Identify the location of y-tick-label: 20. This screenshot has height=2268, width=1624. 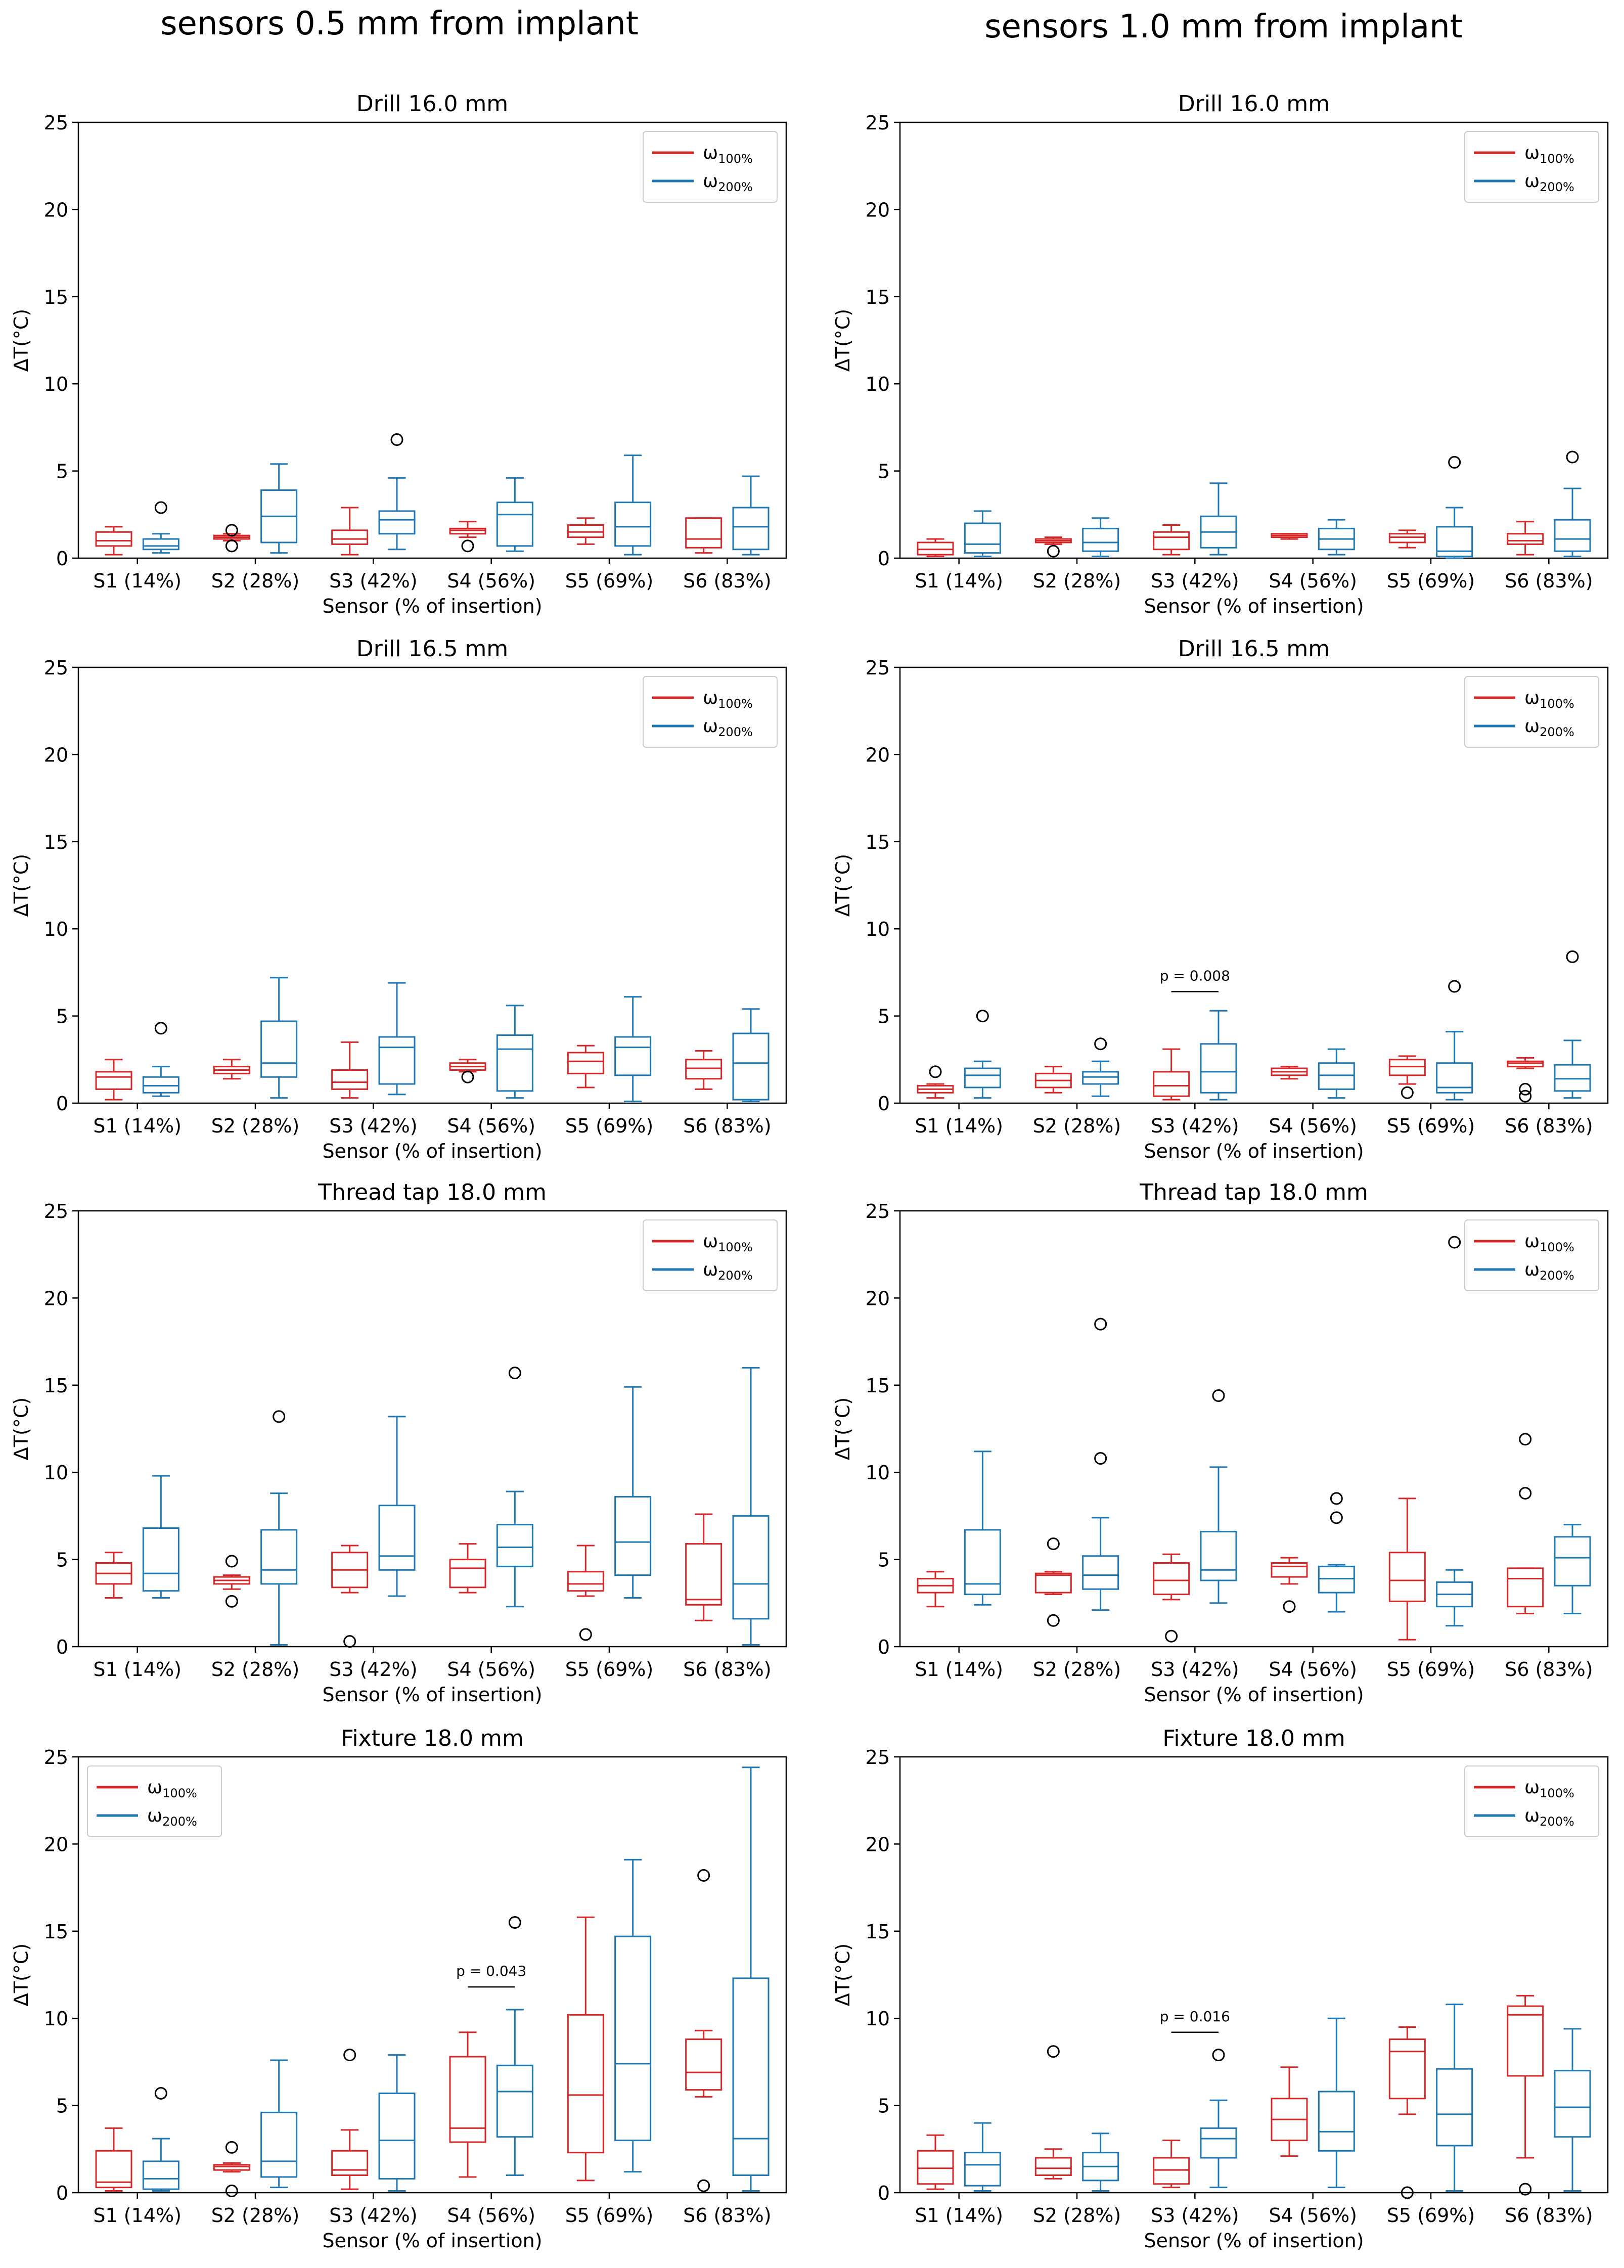
(56, 1844).